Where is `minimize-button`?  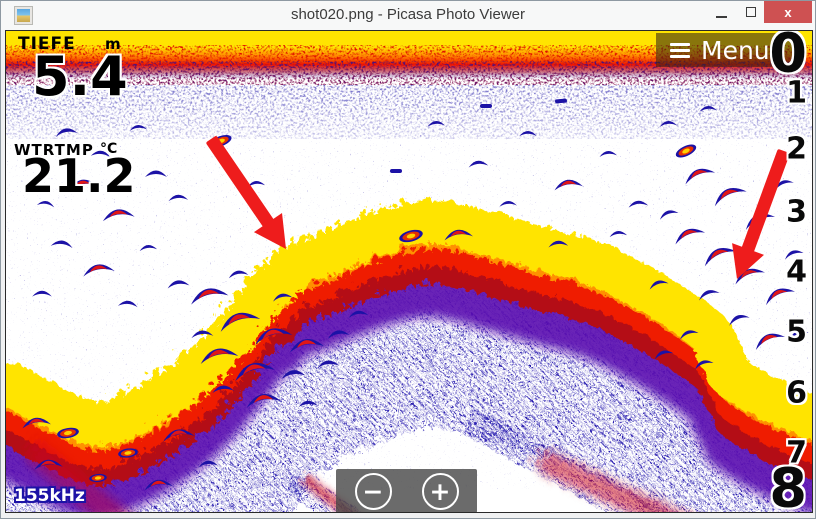 minimize-button is located at coordinates (721, 12).